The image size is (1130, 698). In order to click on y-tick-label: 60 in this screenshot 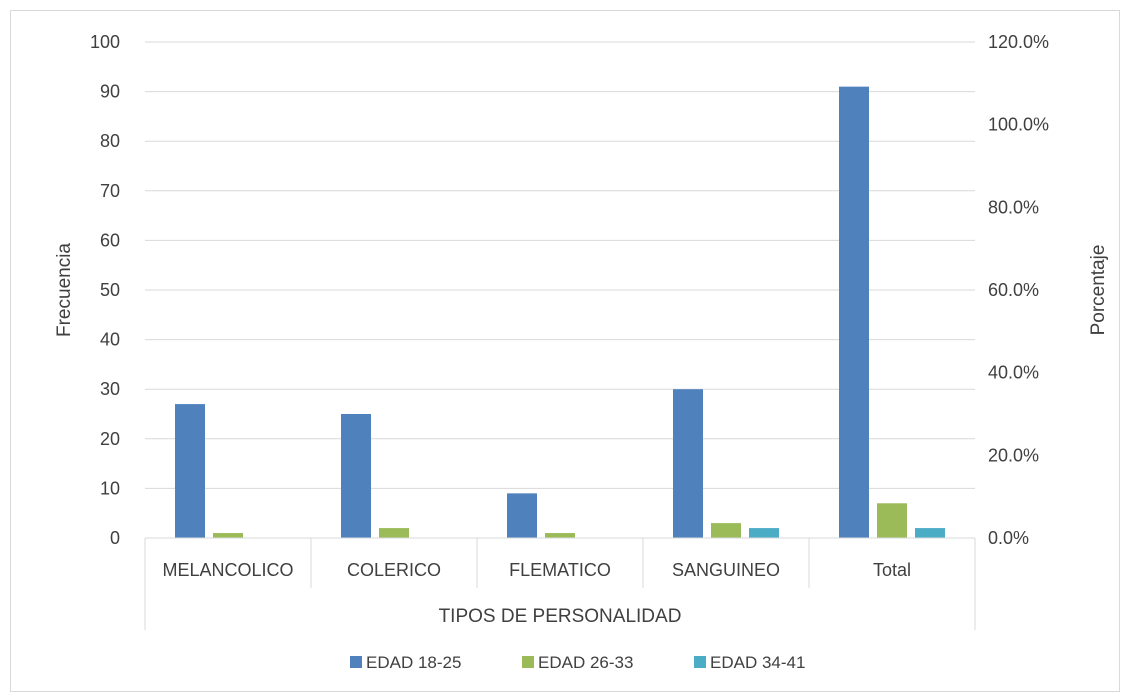, I will do `click(110, 240)`.